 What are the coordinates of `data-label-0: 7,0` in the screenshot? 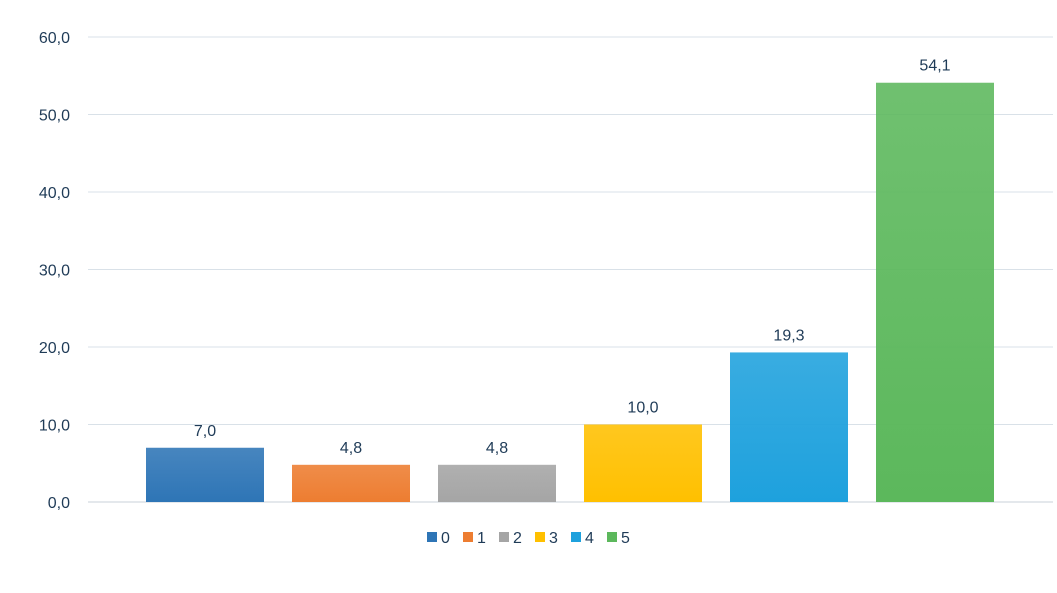 It's located at (205, 431).